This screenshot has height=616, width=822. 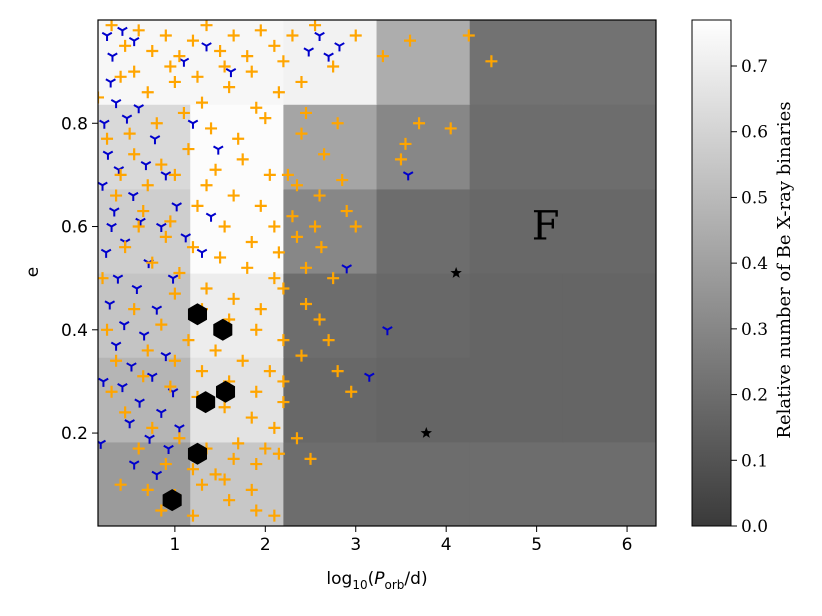 I want to click on colorbar-ticks: 0.0 0.1 0.2 0.3 0.4 0.5 0.6 0.7, so click(x=749, y=297).